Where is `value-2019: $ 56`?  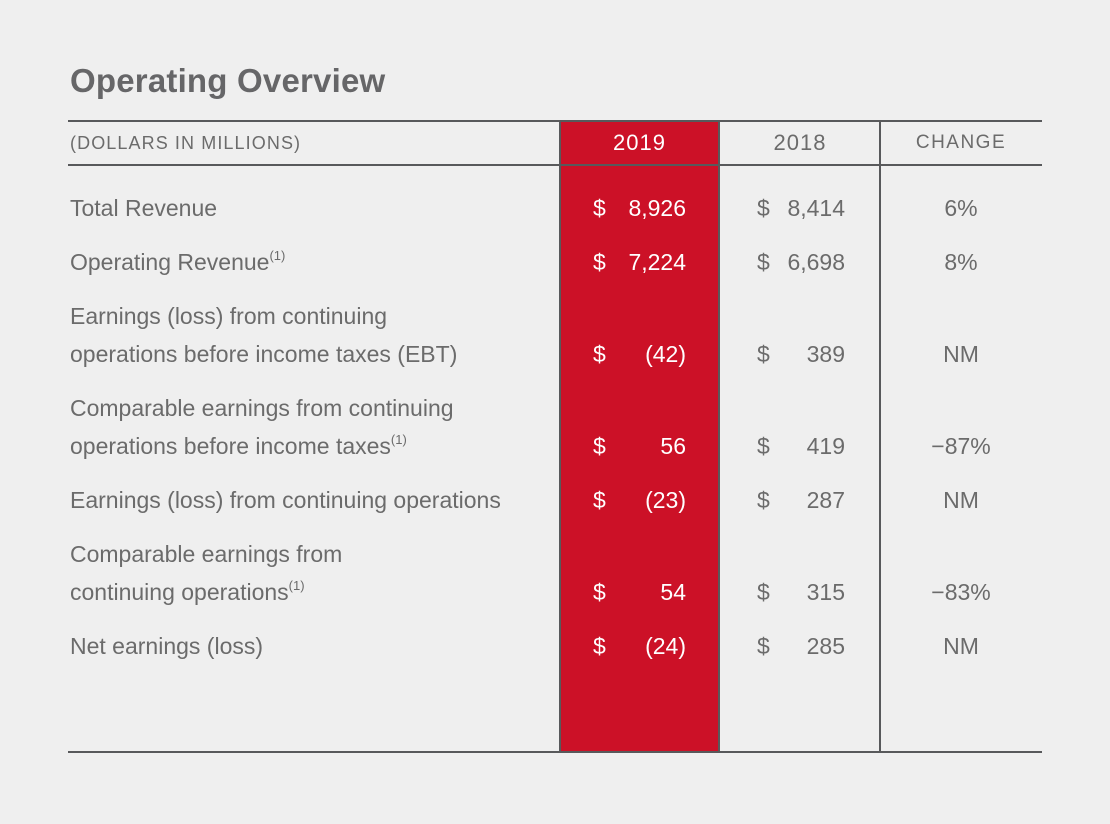
value-2019: $ 56 is located at coordinates (639, 446).